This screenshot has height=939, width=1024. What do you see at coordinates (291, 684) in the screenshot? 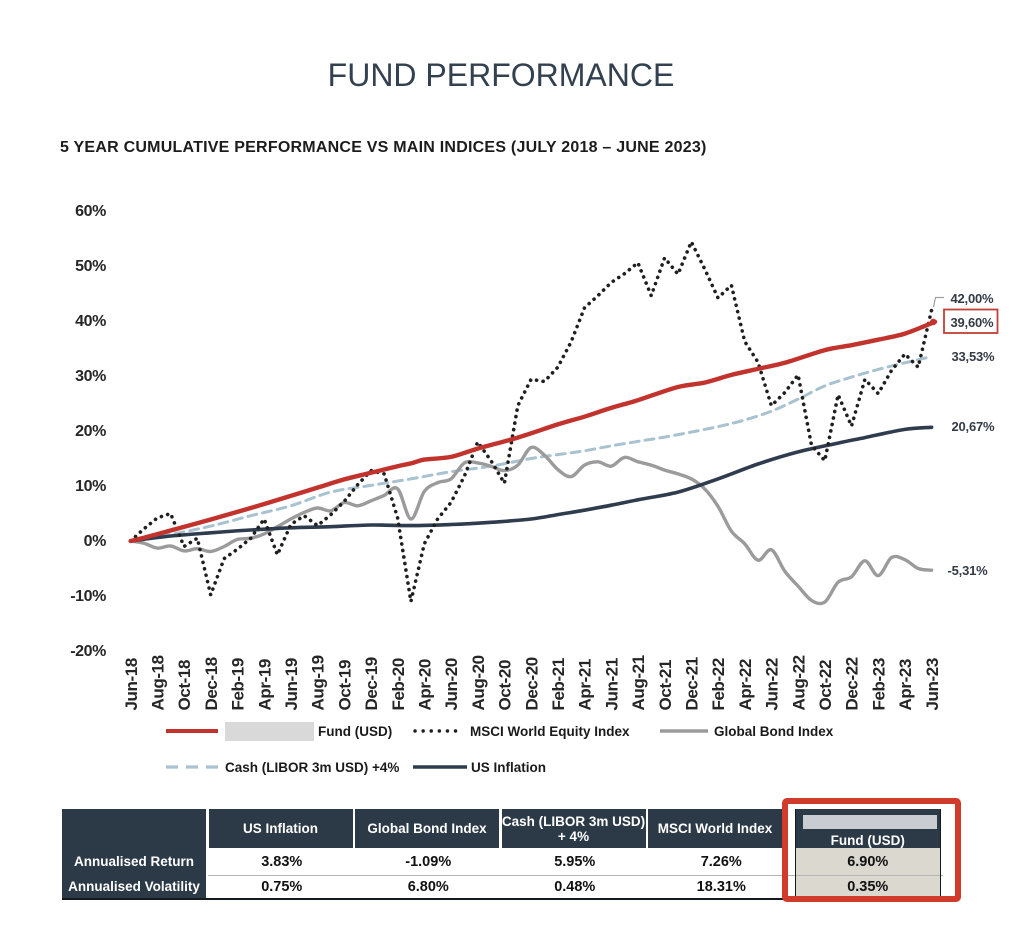
I see `svg-text: Jun-19` at bounding box center [291, 684].